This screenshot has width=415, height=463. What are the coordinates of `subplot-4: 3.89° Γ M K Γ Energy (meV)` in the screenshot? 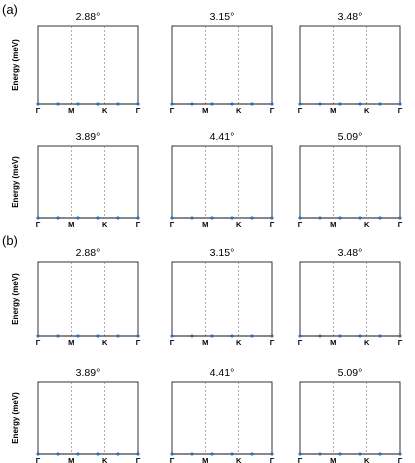 It's located at (76, 180).